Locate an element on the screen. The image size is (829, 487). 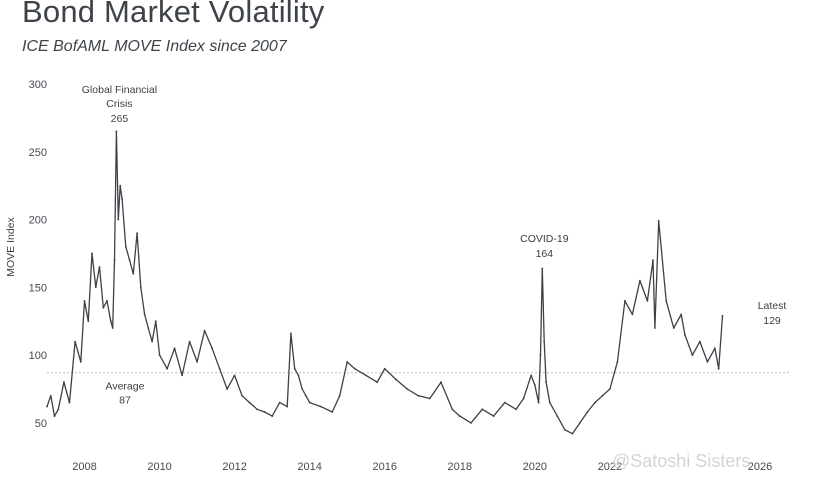
y-tick-label-100: 100 is located at coordinates (38, 356).